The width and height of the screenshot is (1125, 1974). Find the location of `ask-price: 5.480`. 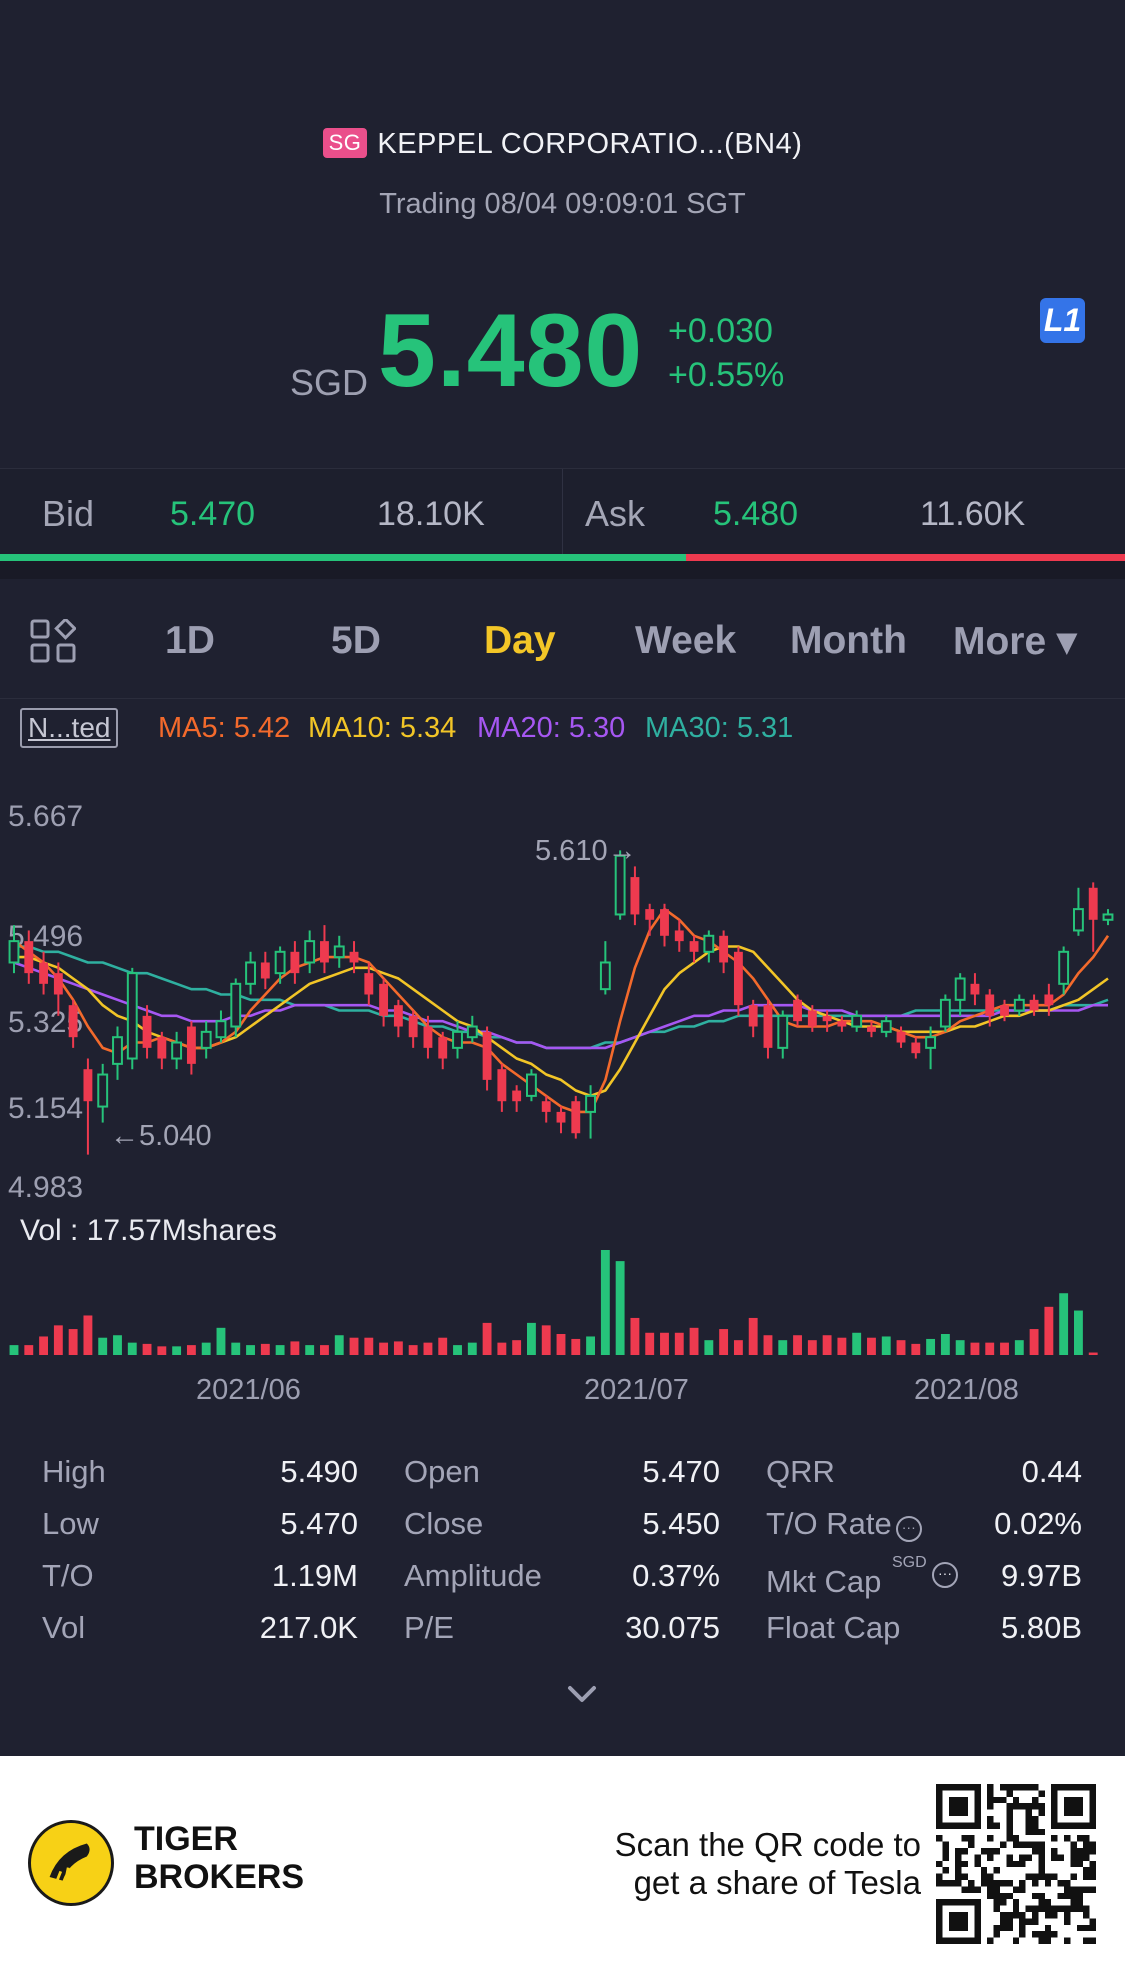

ask-price: 5.480 is located at coordinates (756, 514).